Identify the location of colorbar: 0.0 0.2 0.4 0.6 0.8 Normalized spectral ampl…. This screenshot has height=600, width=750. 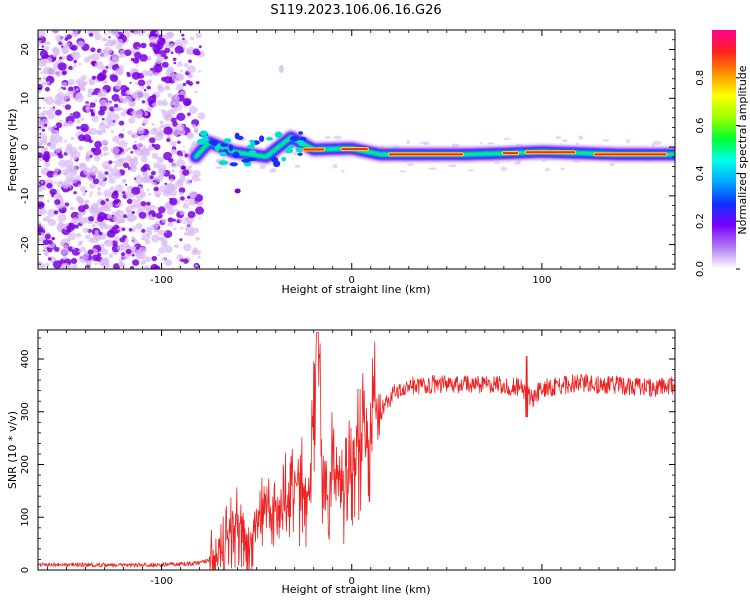
(722, 153).